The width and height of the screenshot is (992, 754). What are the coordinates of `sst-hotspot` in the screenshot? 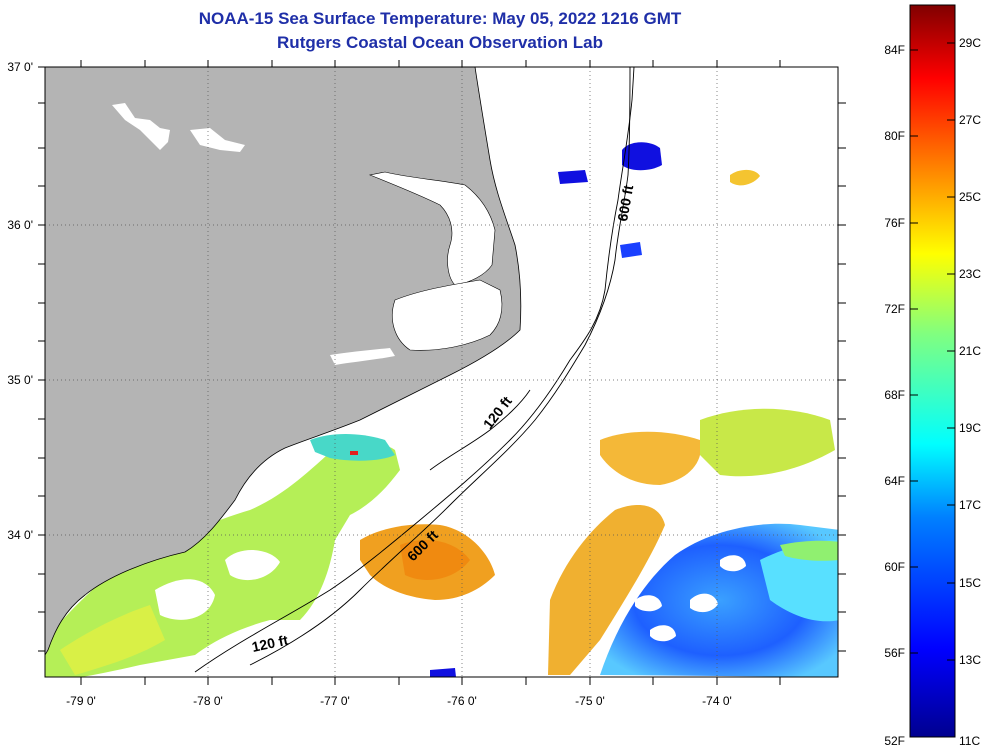 It's located at (354, 453).